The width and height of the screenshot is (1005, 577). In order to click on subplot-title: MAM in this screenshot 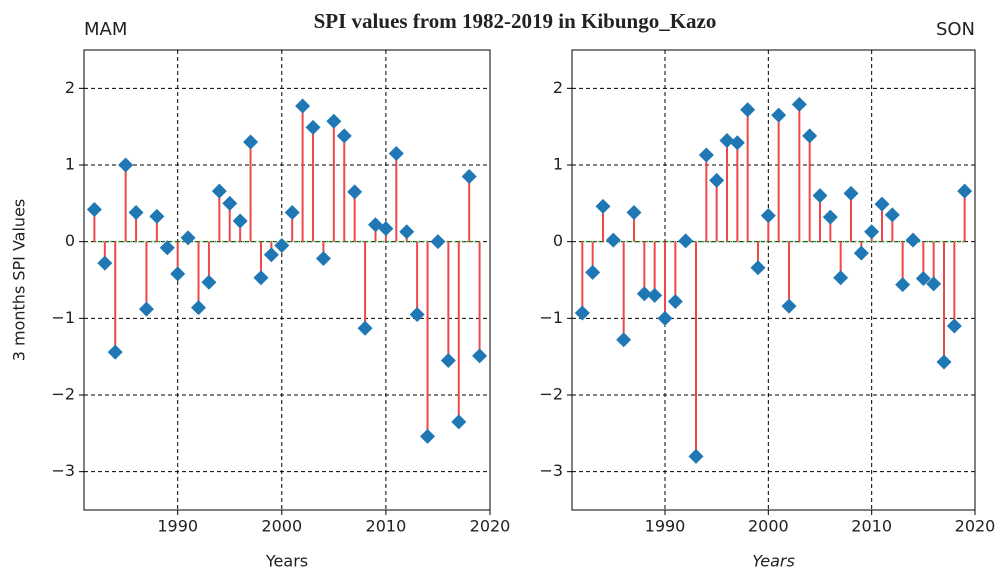, I will do `click(105, 29)`.